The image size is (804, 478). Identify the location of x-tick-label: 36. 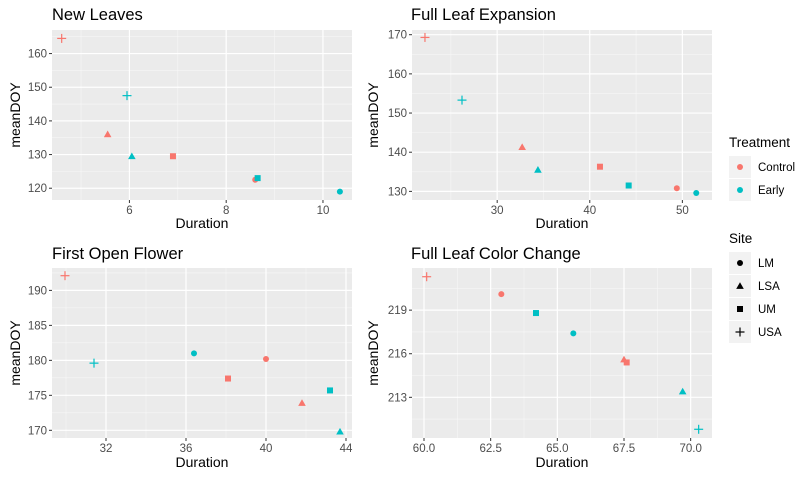
(186, 449).